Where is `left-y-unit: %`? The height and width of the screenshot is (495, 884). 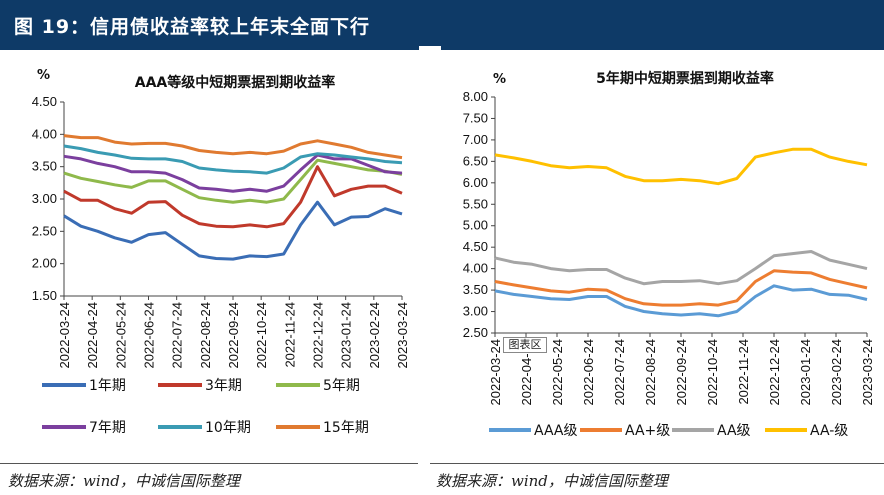 left-y-unit: % is located at coordinates (44, 75).